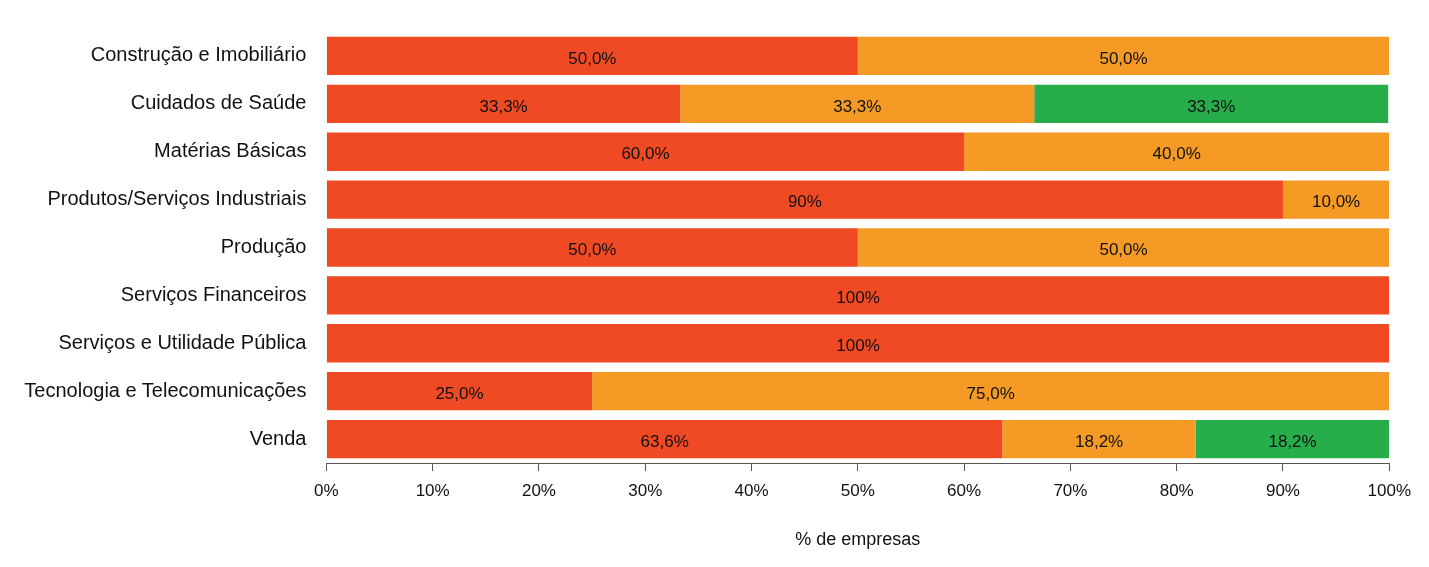 The height and width of the screenshot is (567, 1429). Describe the element at coordinates (230, 150) in the screenshot. I see `y-tick-label: Matérias Básicas` at that location.